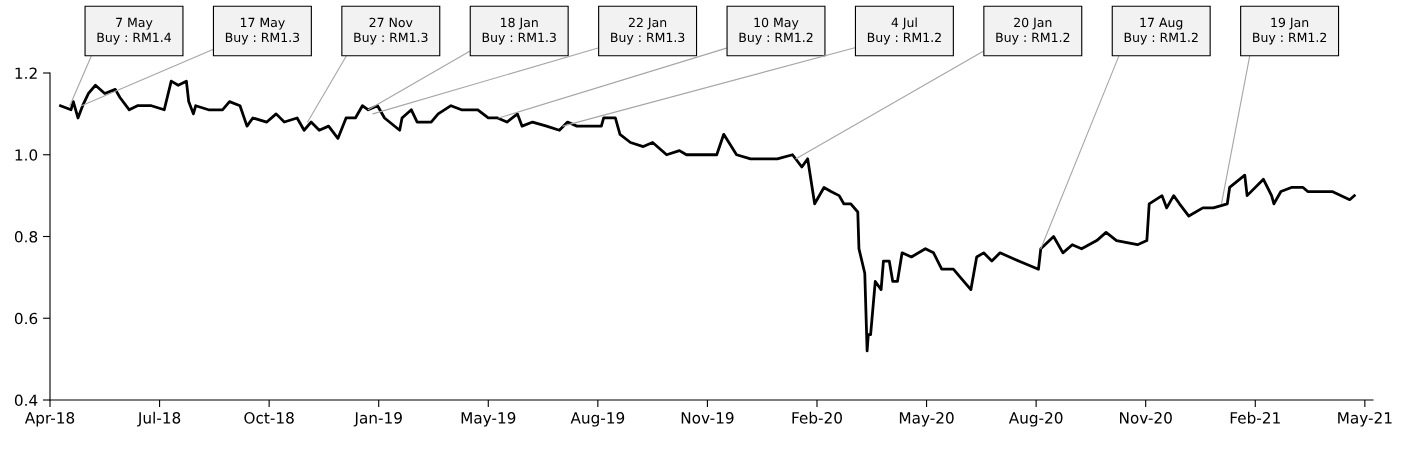  What do you see at coordinates (159, 419) in the screenshot?
I see `x-tick-label: Jul-18` at bounding box center [159, 419].